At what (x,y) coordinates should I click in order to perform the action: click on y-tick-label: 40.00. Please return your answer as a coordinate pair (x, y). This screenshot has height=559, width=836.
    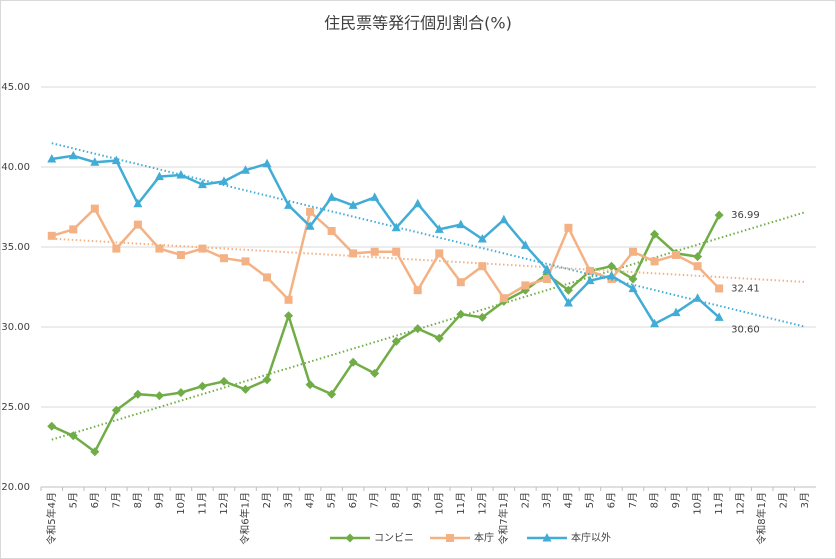
    Looking at the image, I should click on (15, 167).